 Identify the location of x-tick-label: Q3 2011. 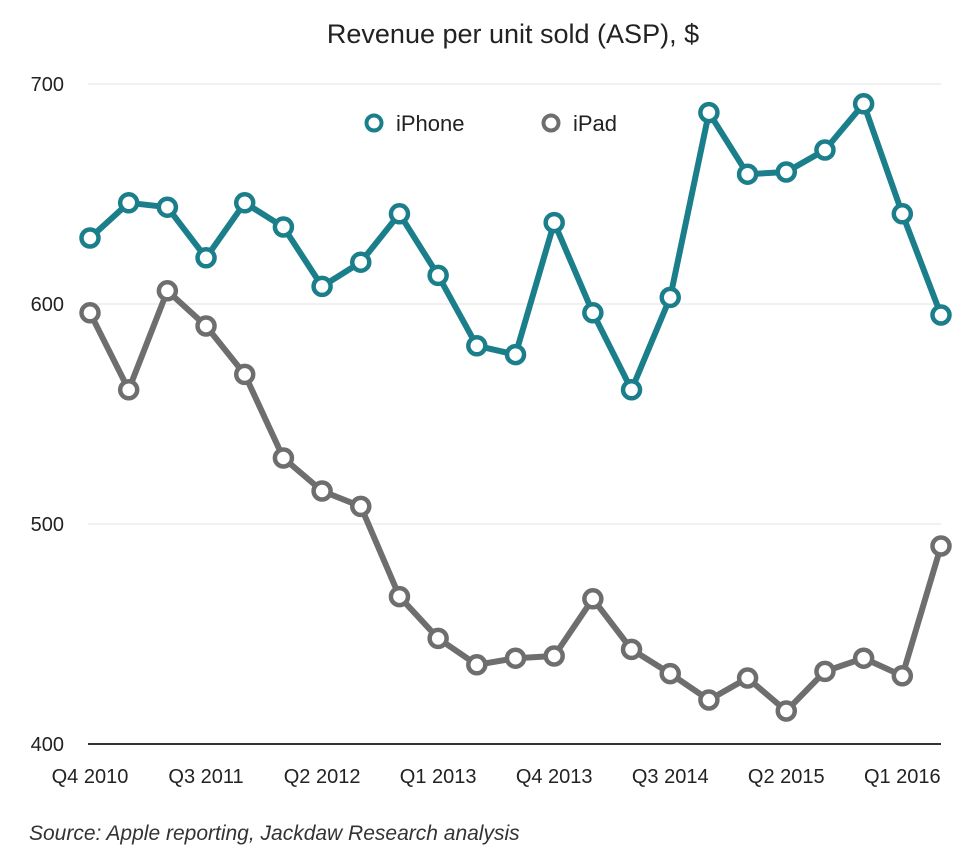
(205, 777).